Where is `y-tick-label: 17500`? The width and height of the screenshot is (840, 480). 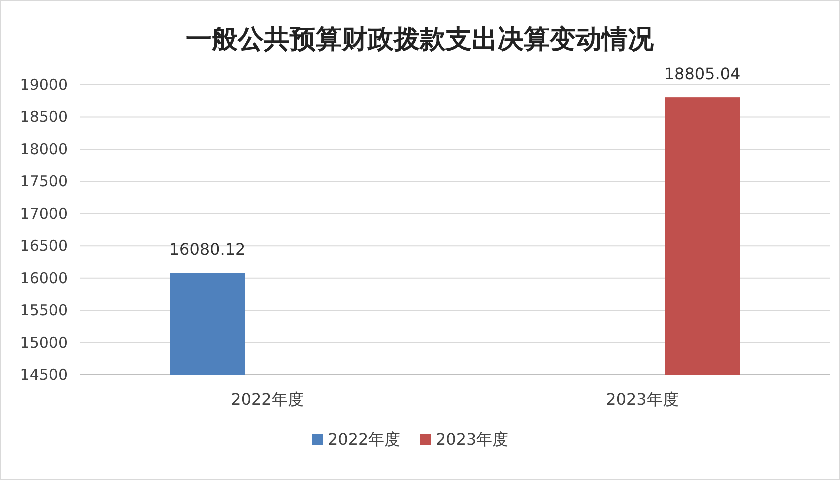 y-tick-label: 17500 is located at coordinates (44, 181).